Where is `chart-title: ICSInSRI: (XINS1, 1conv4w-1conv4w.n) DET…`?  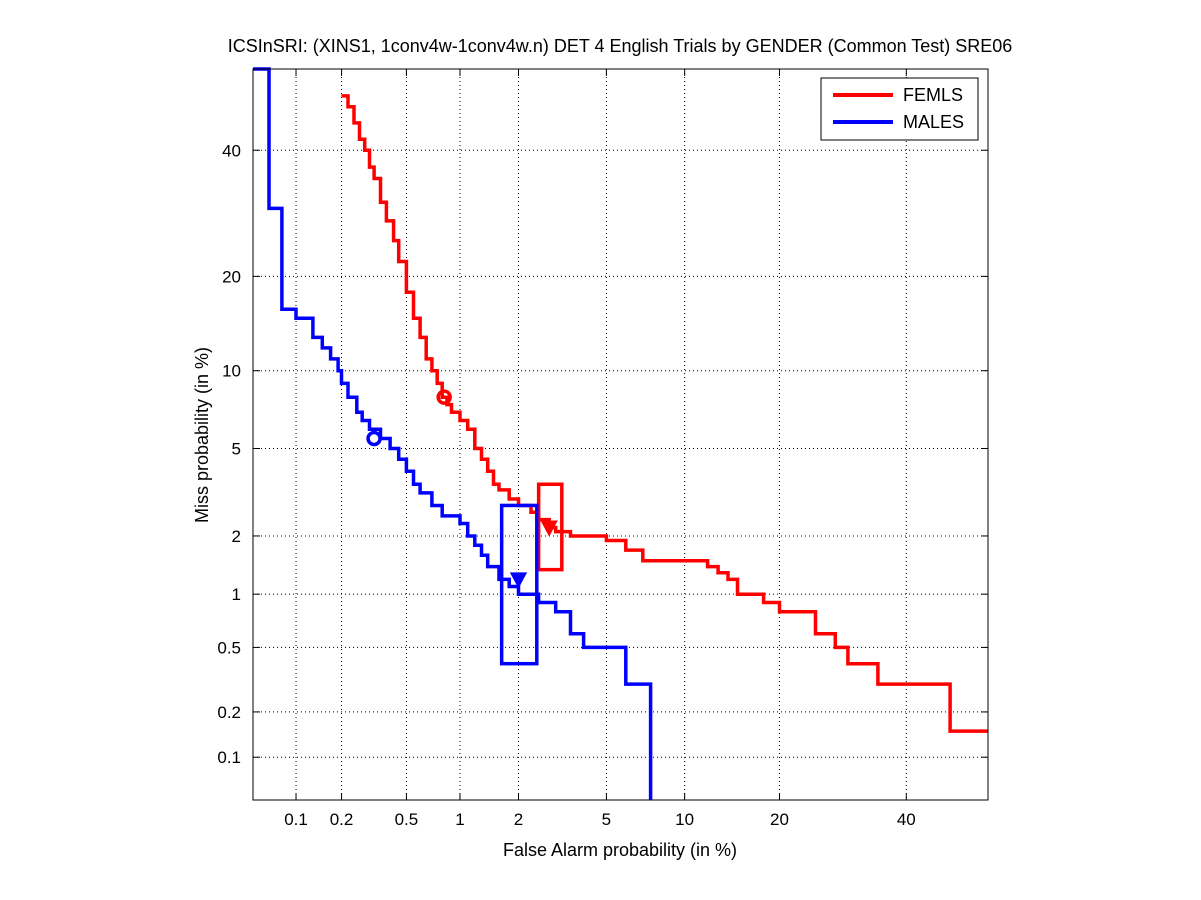
chart-title: ICSInSRI: (XINS1, 1conv4w-1conv4w.n) DET… is located at coordinates (620, 46).